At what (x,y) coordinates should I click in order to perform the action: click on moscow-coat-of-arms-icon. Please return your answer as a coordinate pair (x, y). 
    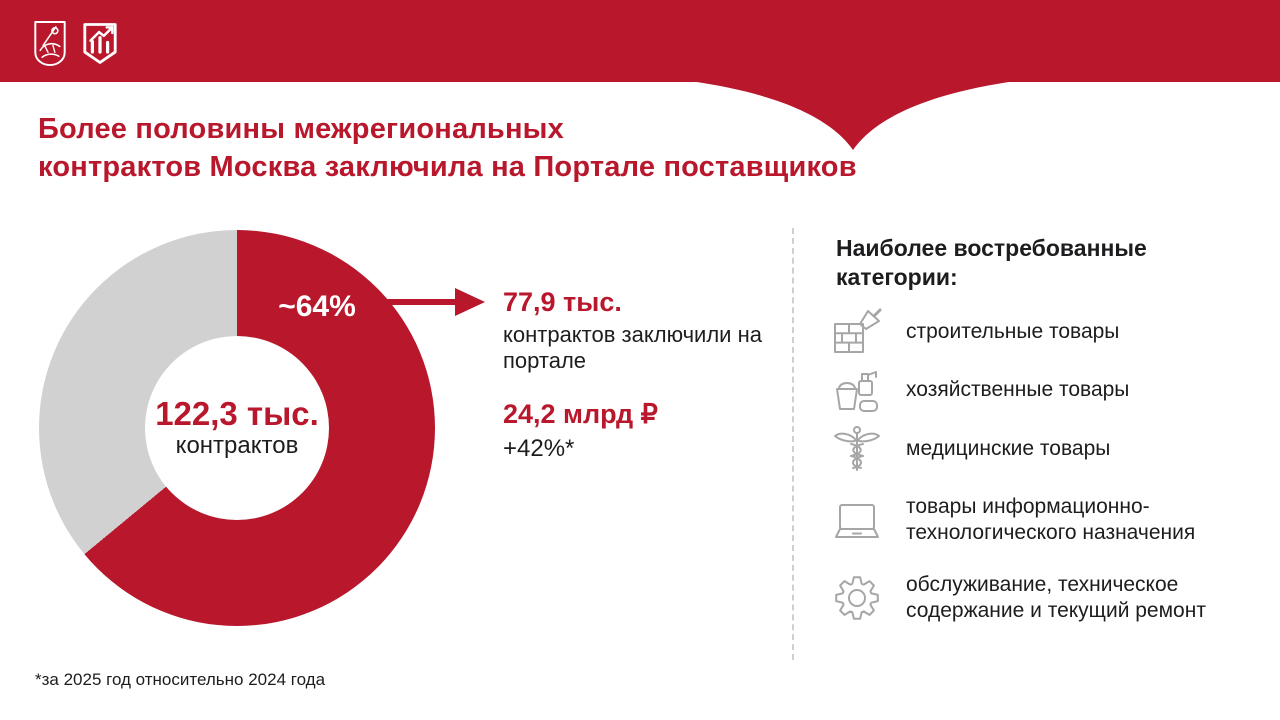
    Looking at the image, I should click on (50, 43).